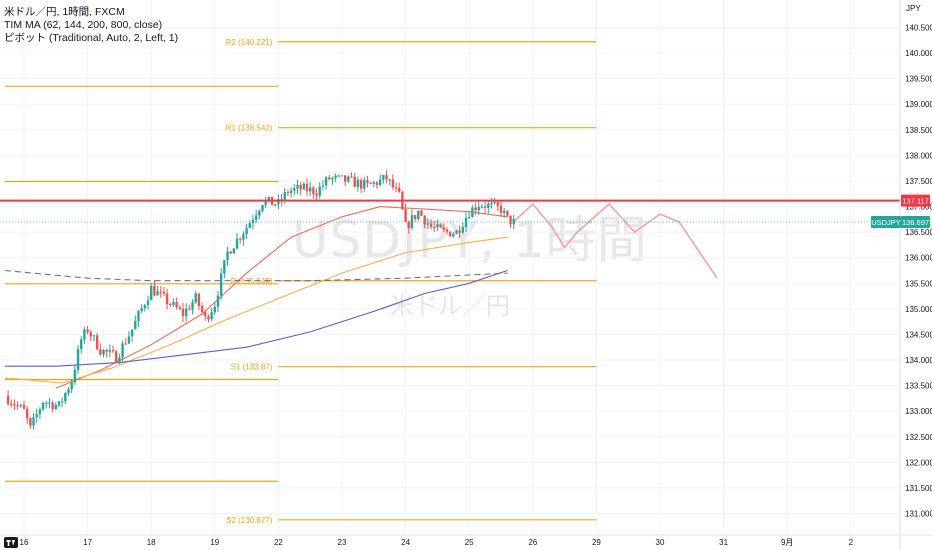 This screenshot has height=550, width=932. Describe the element at coordinates (918, 360) in the screenshot. I see `y-tick-label: 134.000` at that location.